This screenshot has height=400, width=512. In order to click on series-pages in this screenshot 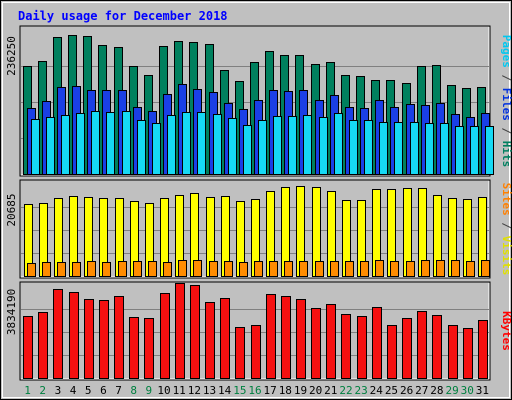, I will do `click(262, 143)`.